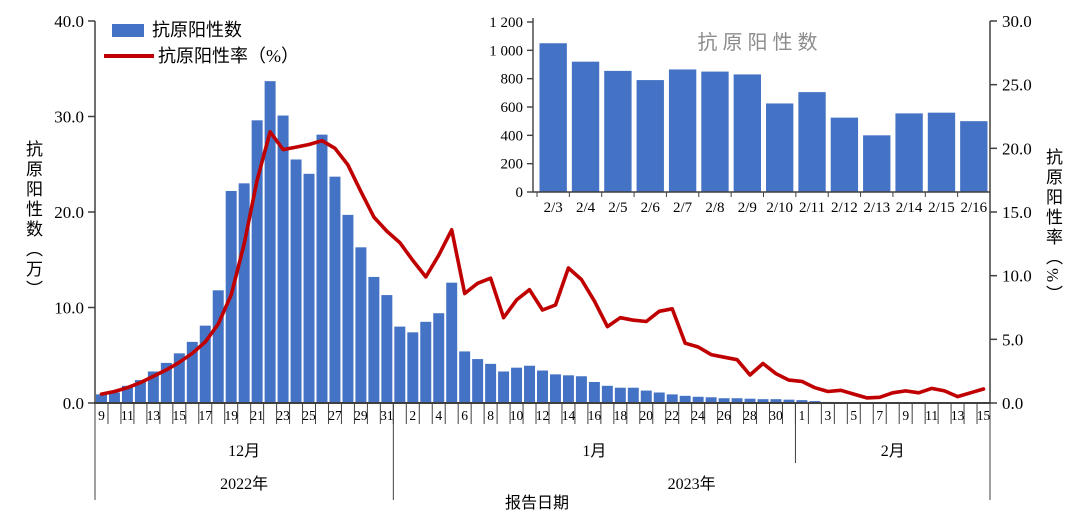 Image resolution: width=1080 pixels, height=530 pixels. I want to click on svg-text: 16, so click(595, 415).